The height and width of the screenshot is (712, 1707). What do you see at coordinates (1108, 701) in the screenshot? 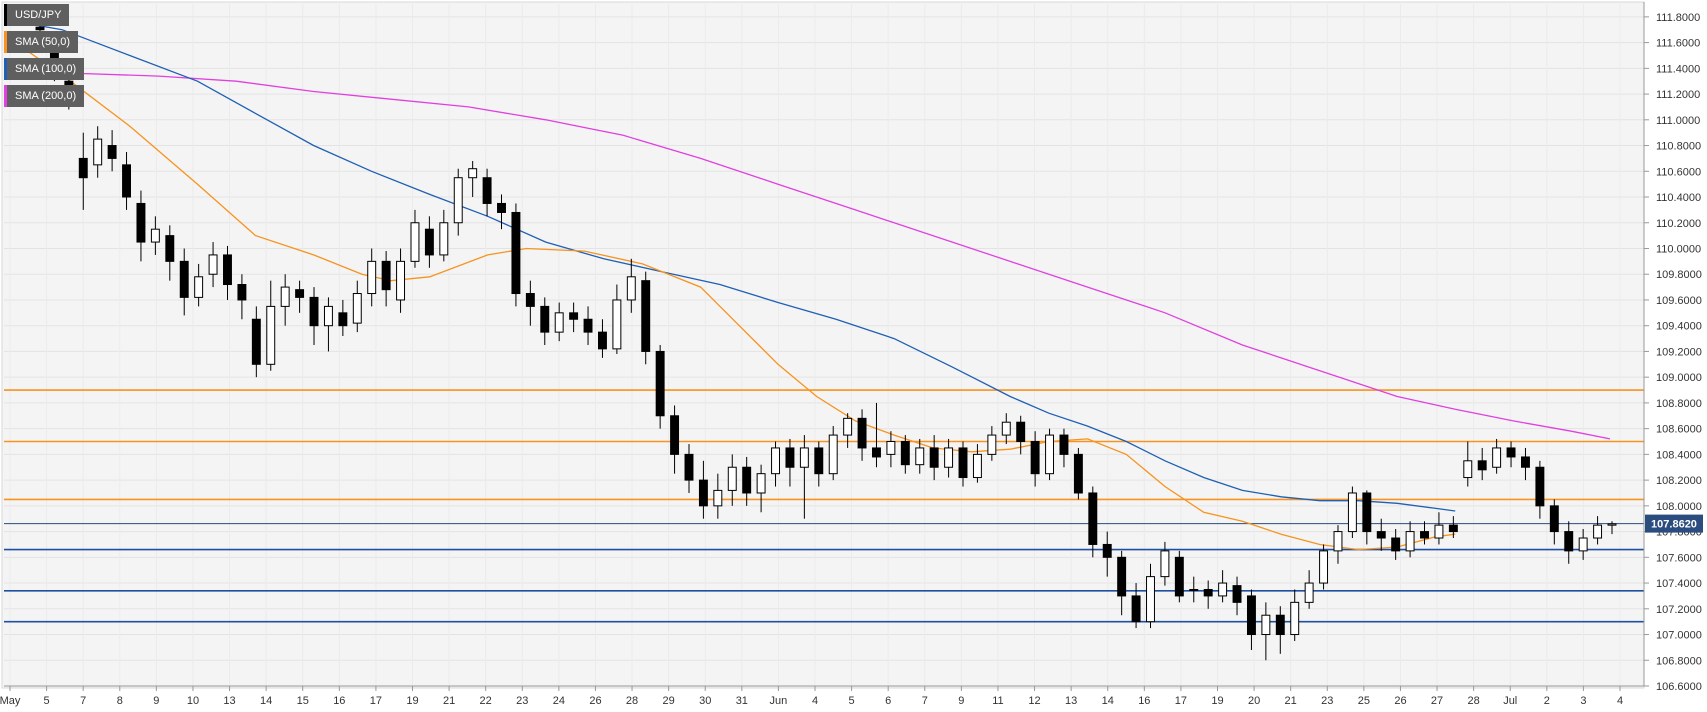
I see `x-tick-label: 14` at bounding box center [1108, 701].